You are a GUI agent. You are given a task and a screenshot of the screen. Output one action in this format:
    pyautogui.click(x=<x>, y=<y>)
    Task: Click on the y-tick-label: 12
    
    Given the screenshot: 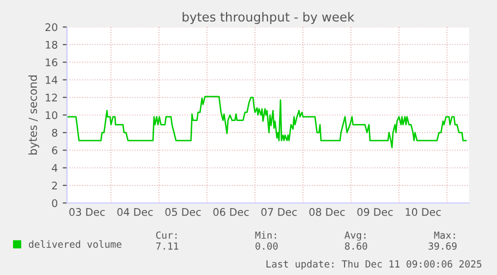 What is the action you would take?
    pyautogui.click(x=51, y=98)
    